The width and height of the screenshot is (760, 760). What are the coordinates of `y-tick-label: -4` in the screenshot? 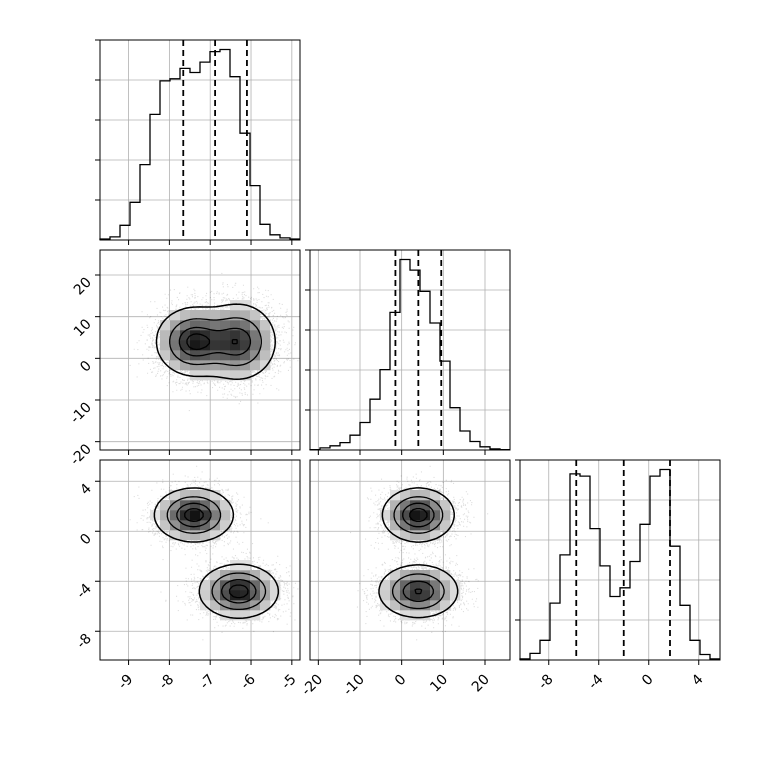 It's located at (84, 591).